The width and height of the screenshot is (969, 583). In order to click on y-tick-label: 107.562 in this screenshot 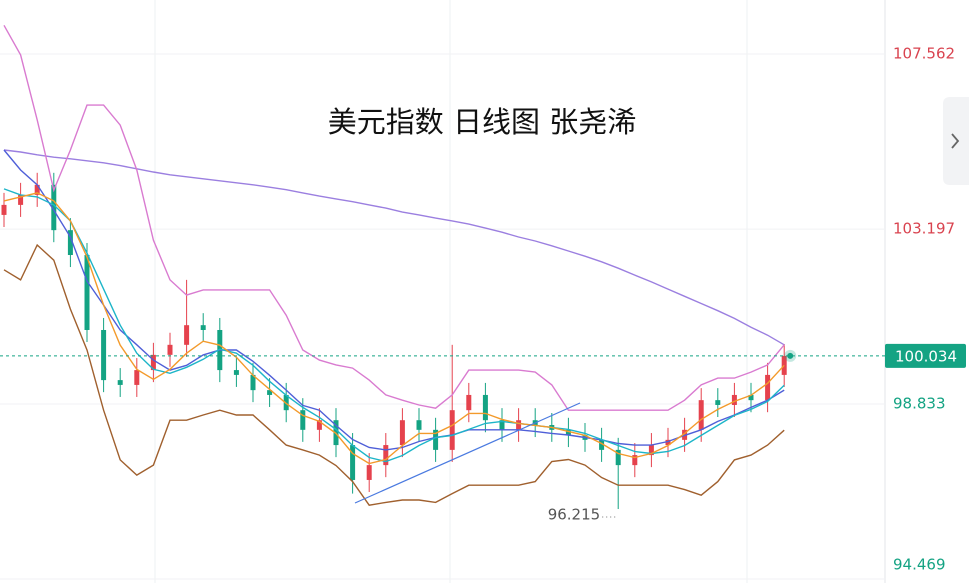, I will do `click(924, 54)`.